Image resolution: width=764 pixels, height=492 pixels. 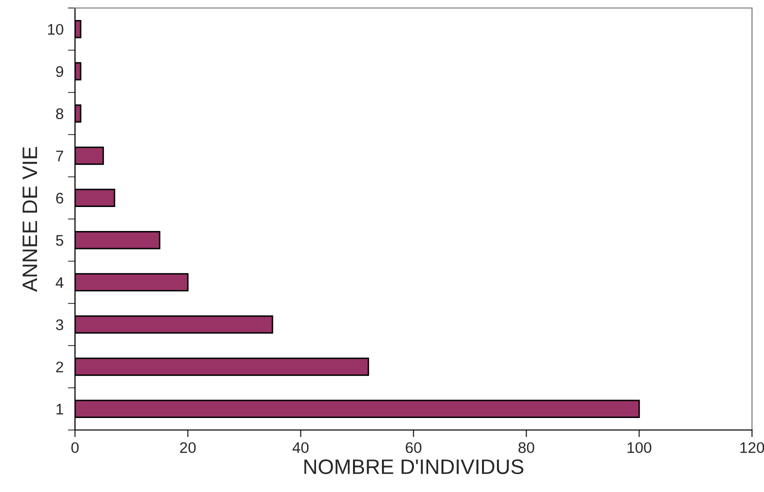 What do you see at coordinates (60, 324) in the screenshot?
I see `y-tick-label: 3` at bounding box center [60, 324].